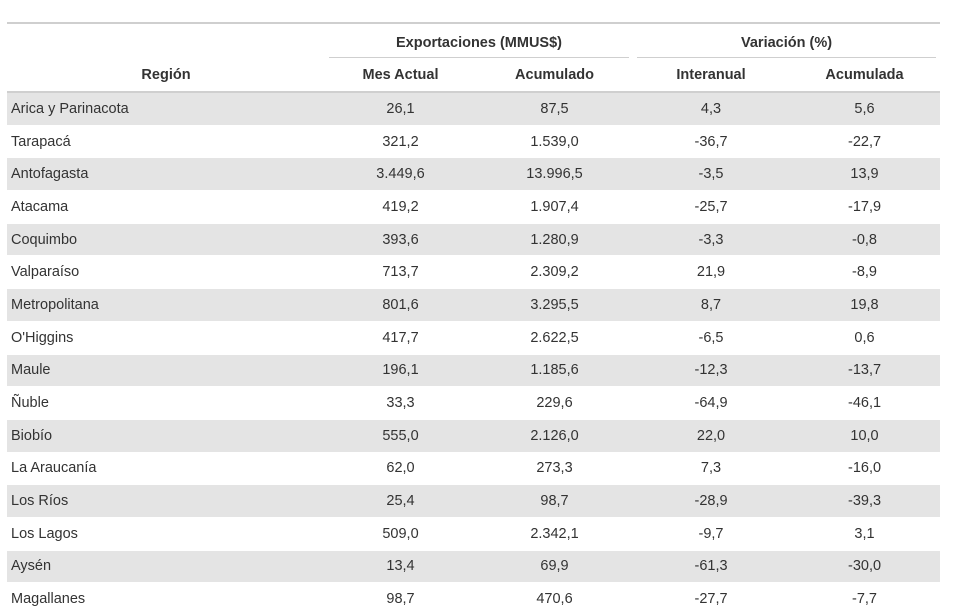 Image resolution: width=960 pixels, height=616 pixels. I want to click on cell-acumulada: -17,9, so click(865, 207).